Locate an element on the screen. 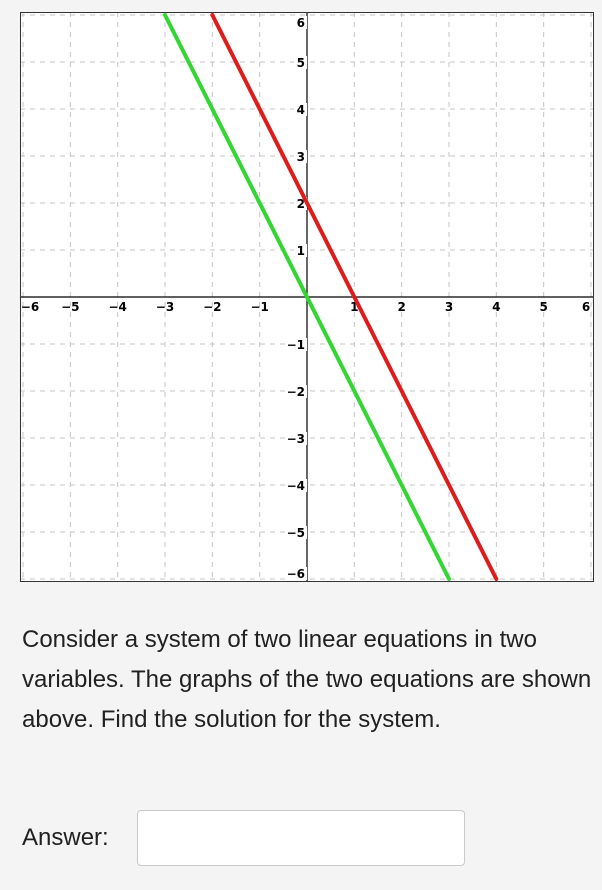  y-tick-label: −4 is located at coordinates (296, 486).